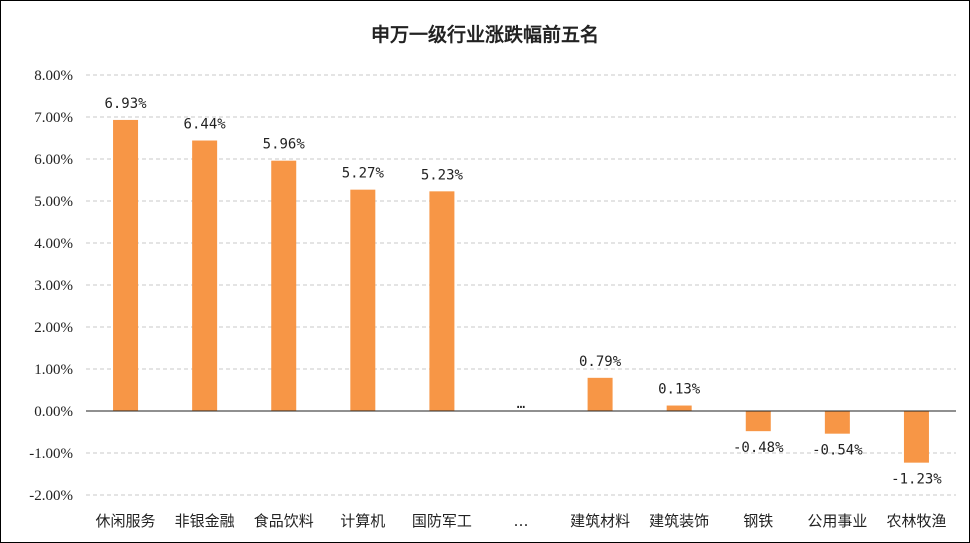  I want to click on data-label: -0.48%, so click(758, 448).